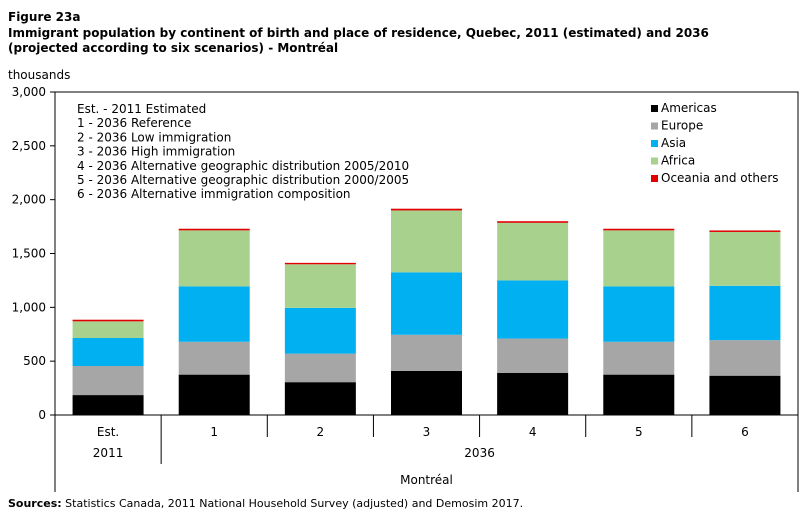 The width and height of the screenshot is (805, 517). I want to click on year-group-label: 2036, so click(479, 453).